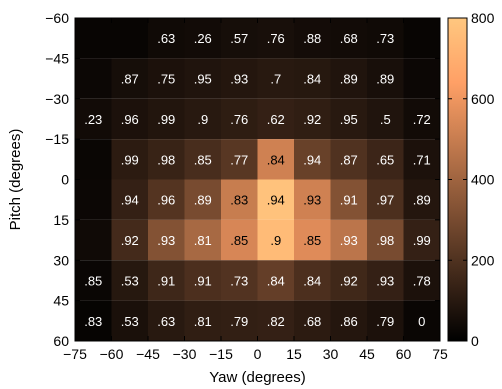 The image size is (502, 389). I want to click on cell-value-label: .92, so click(130, 240).